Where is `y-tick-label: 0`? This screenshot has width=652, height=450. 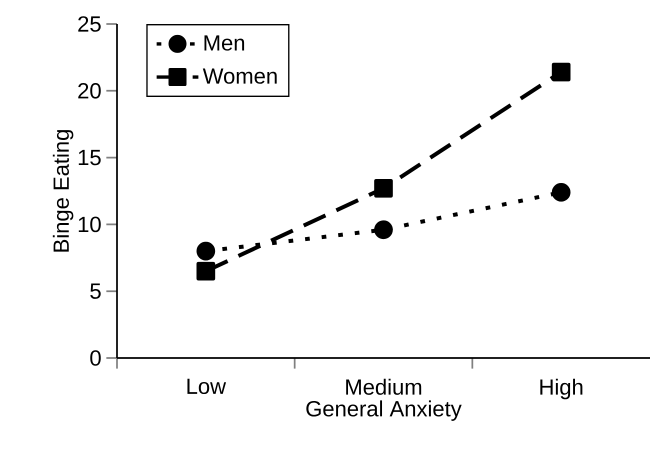
y-tick-label: 0 is located at coordinates (95, 358).